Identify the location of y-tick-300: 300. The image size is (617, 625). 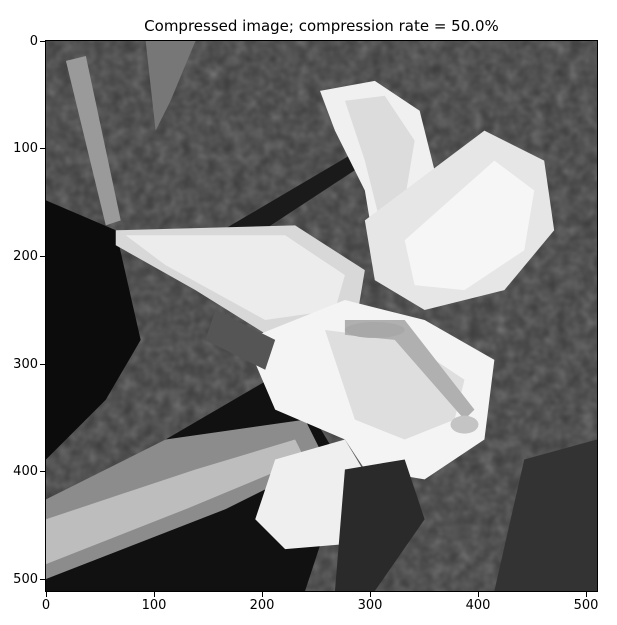
(25, 364).